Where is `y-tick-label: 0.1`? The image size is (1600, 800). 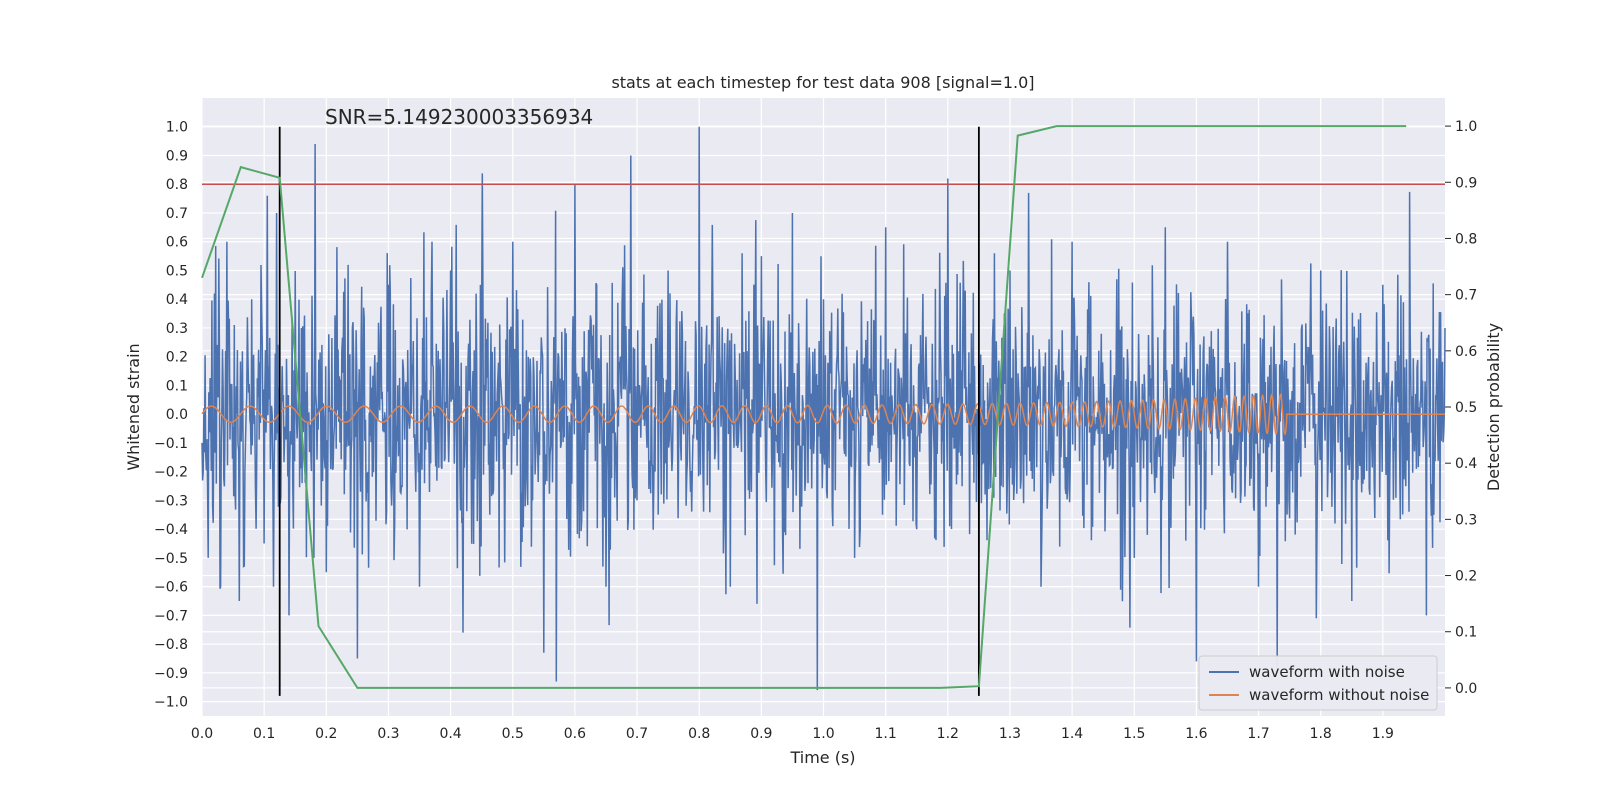
y-tick-label: 0.1 is located at coordinates (177, 386).